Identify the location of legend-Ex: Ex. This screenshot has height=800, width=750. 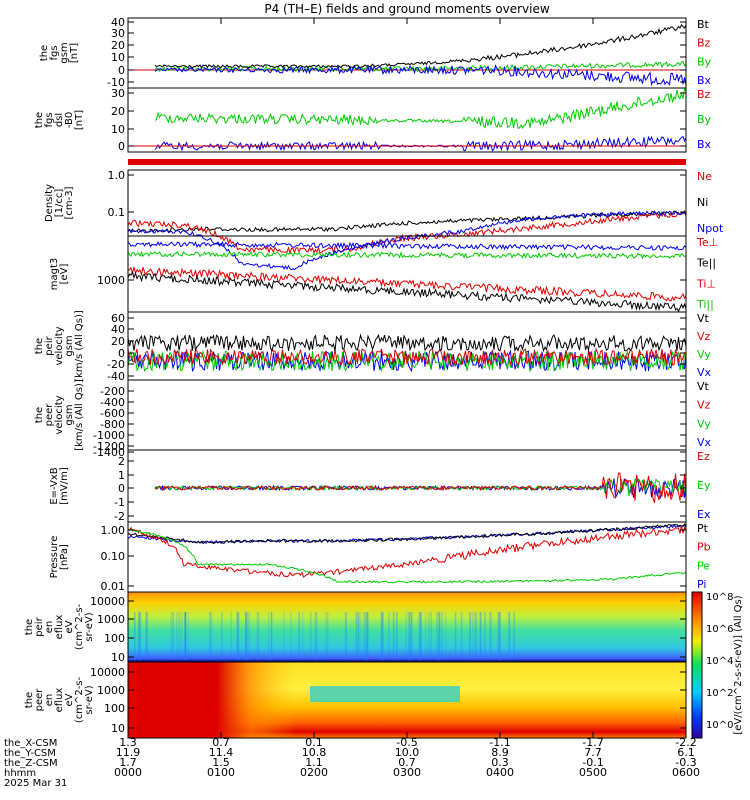
(704, 514).